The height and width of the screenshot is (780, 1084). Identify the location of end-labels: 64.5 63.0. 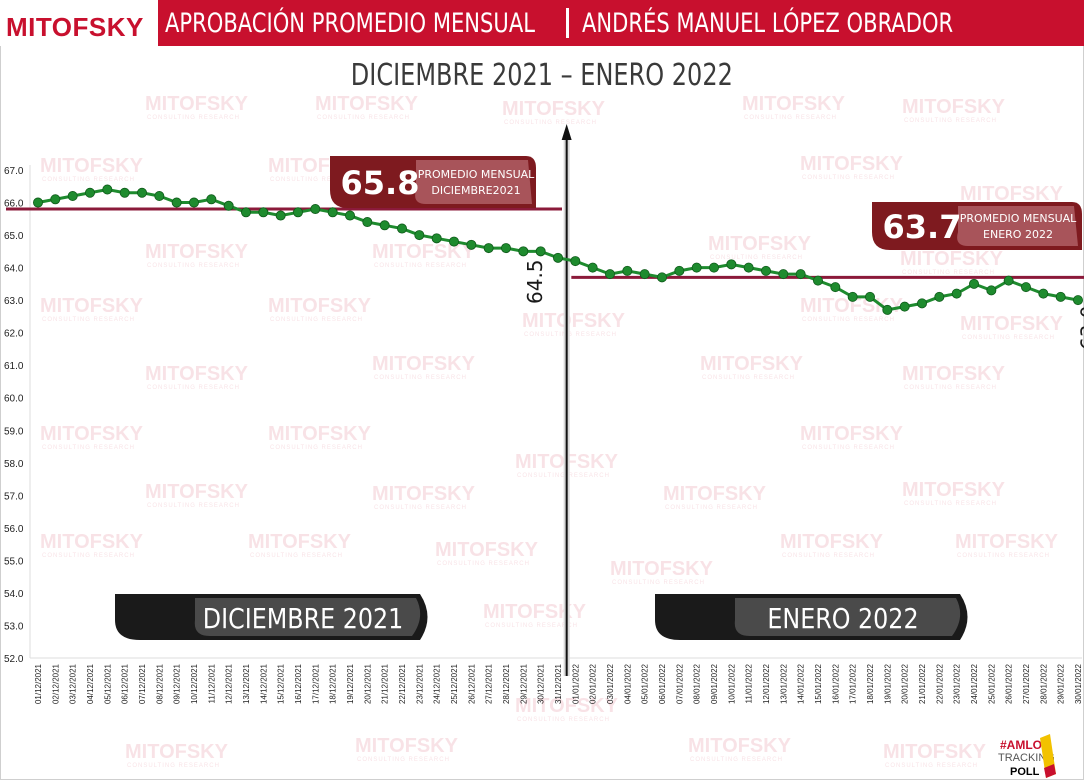
(803, 304).